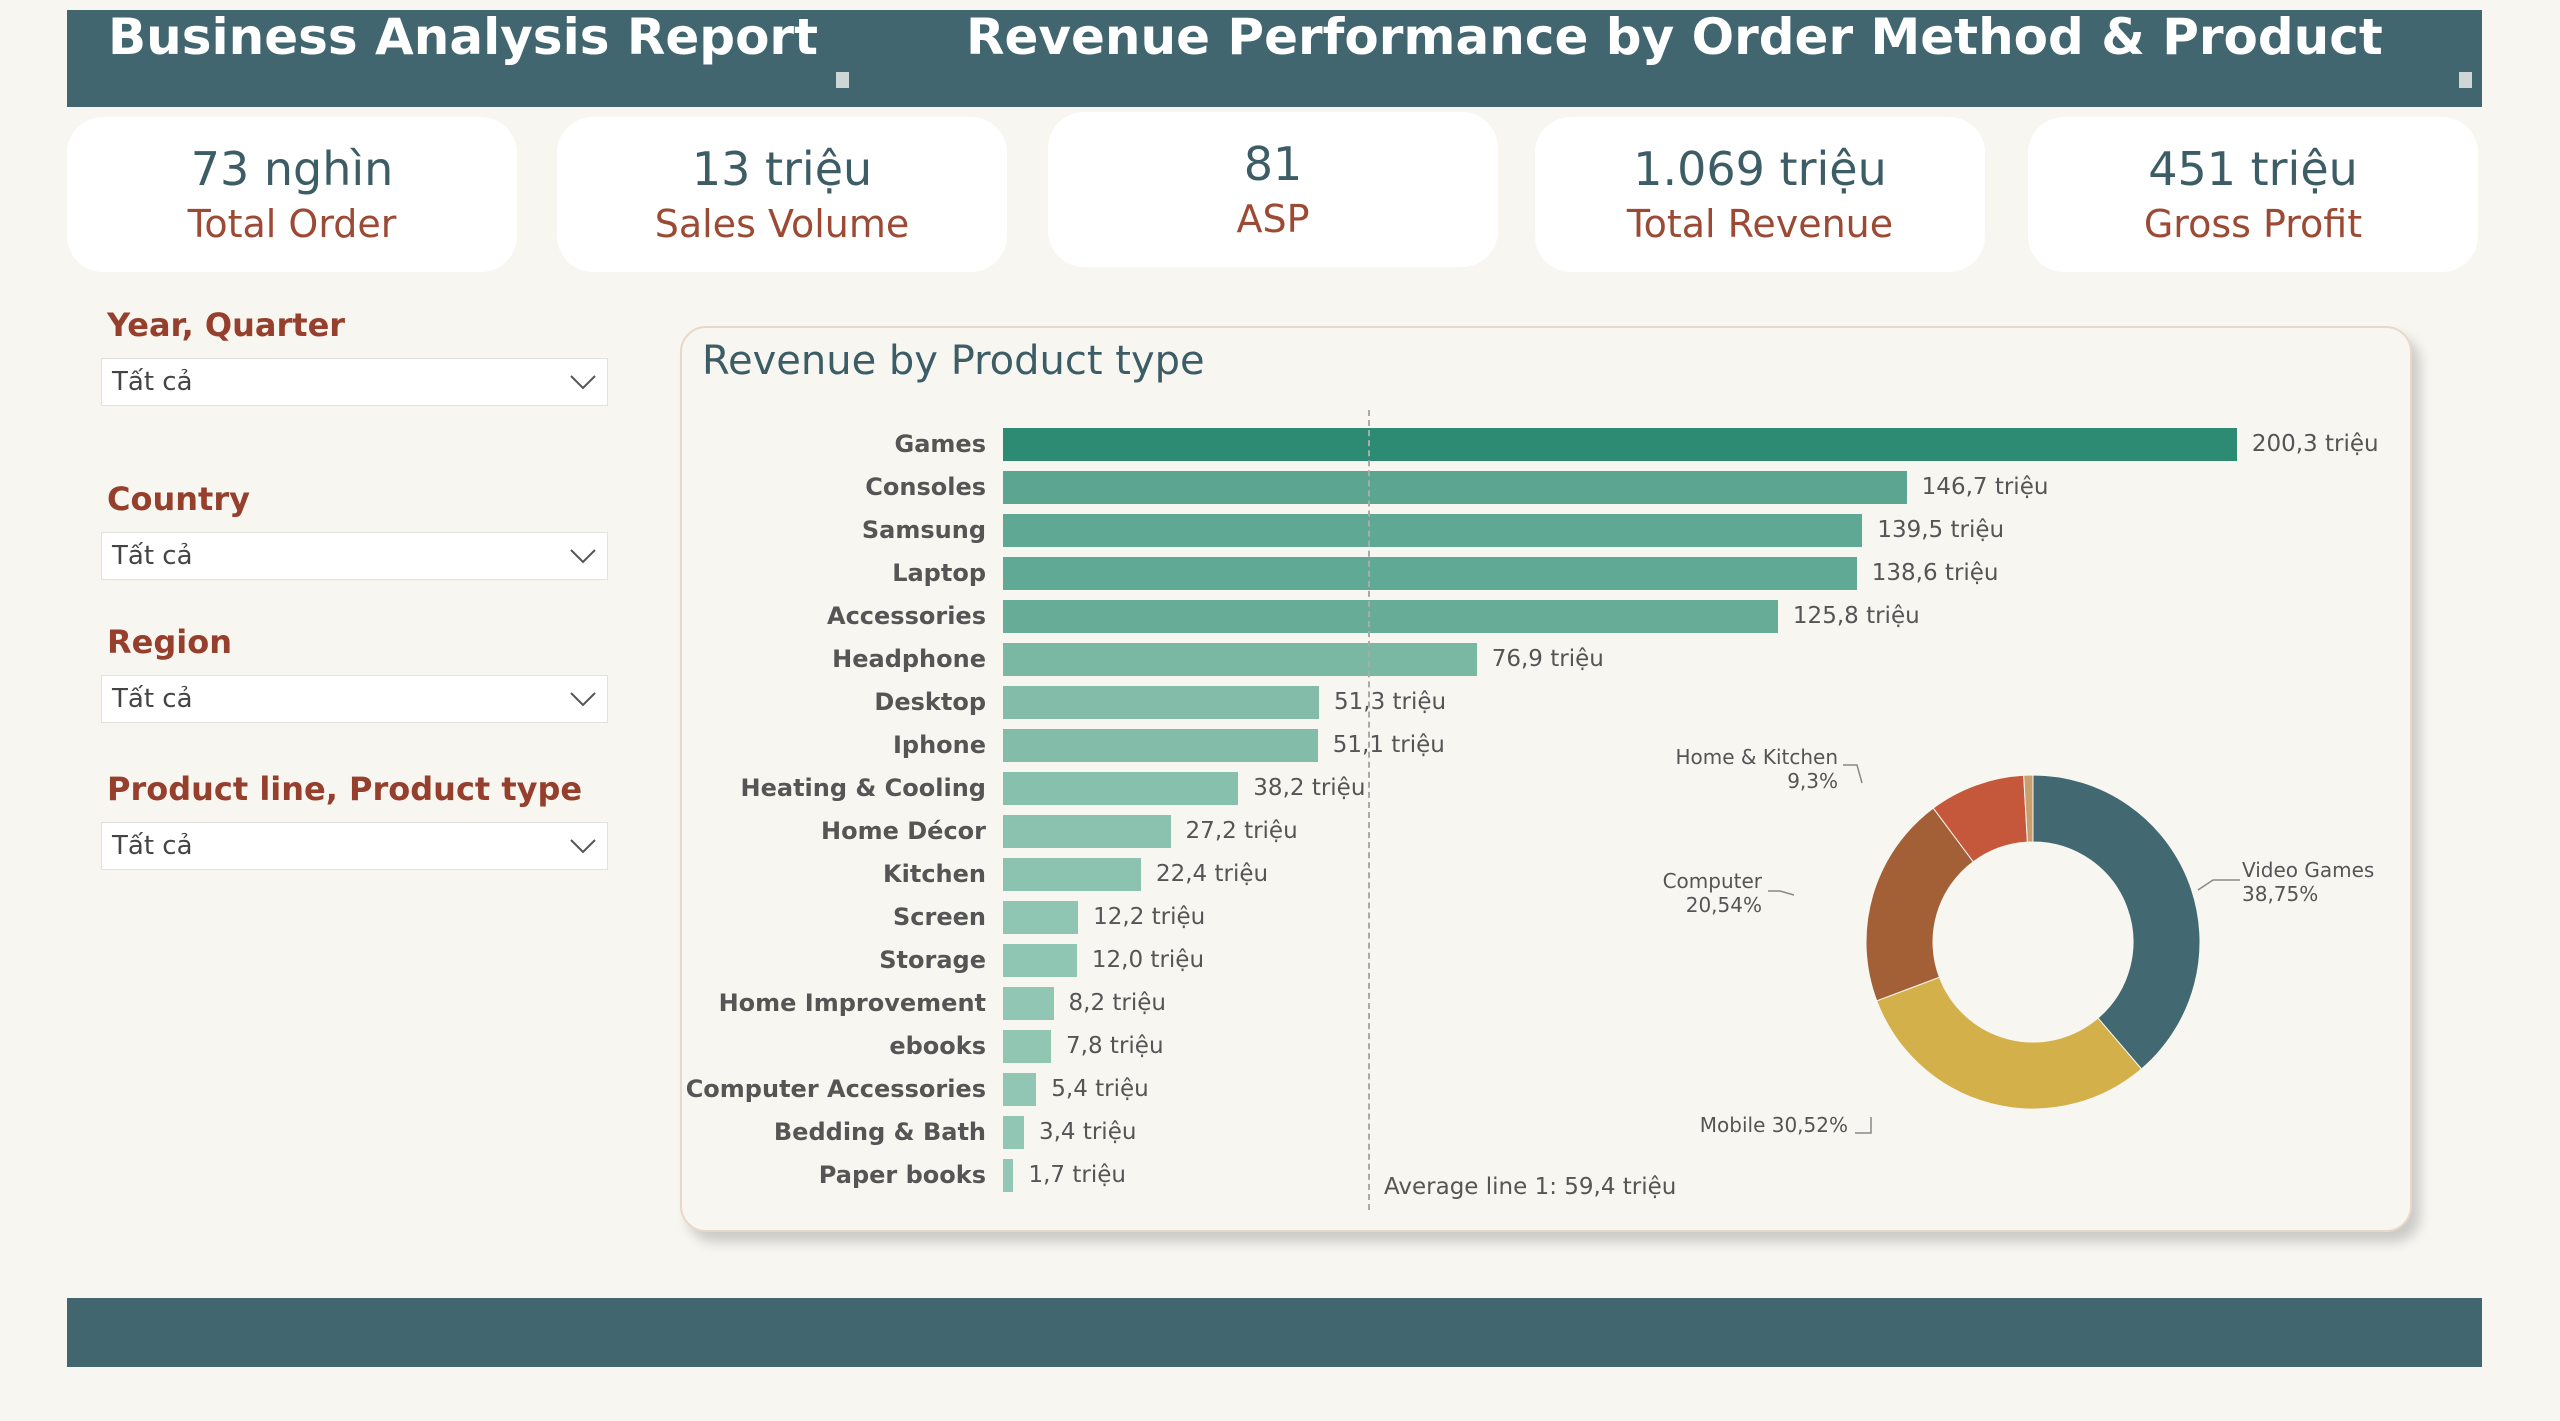 This screenshot has width=2560, height=1421. I want to click on average-line, so click(1369, 810).